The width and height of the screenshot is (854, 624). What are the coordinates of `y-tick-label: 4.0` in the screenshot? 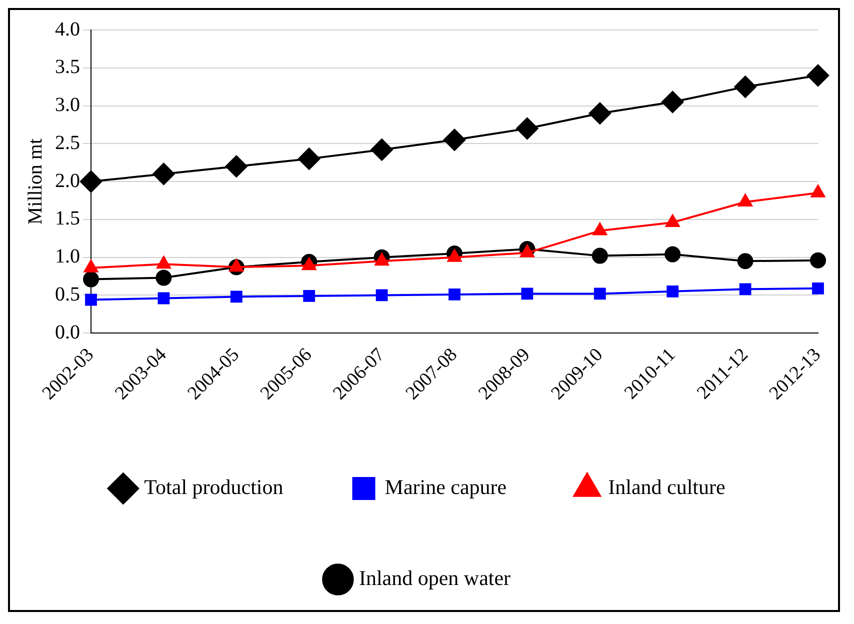 It's located at (67, 29).